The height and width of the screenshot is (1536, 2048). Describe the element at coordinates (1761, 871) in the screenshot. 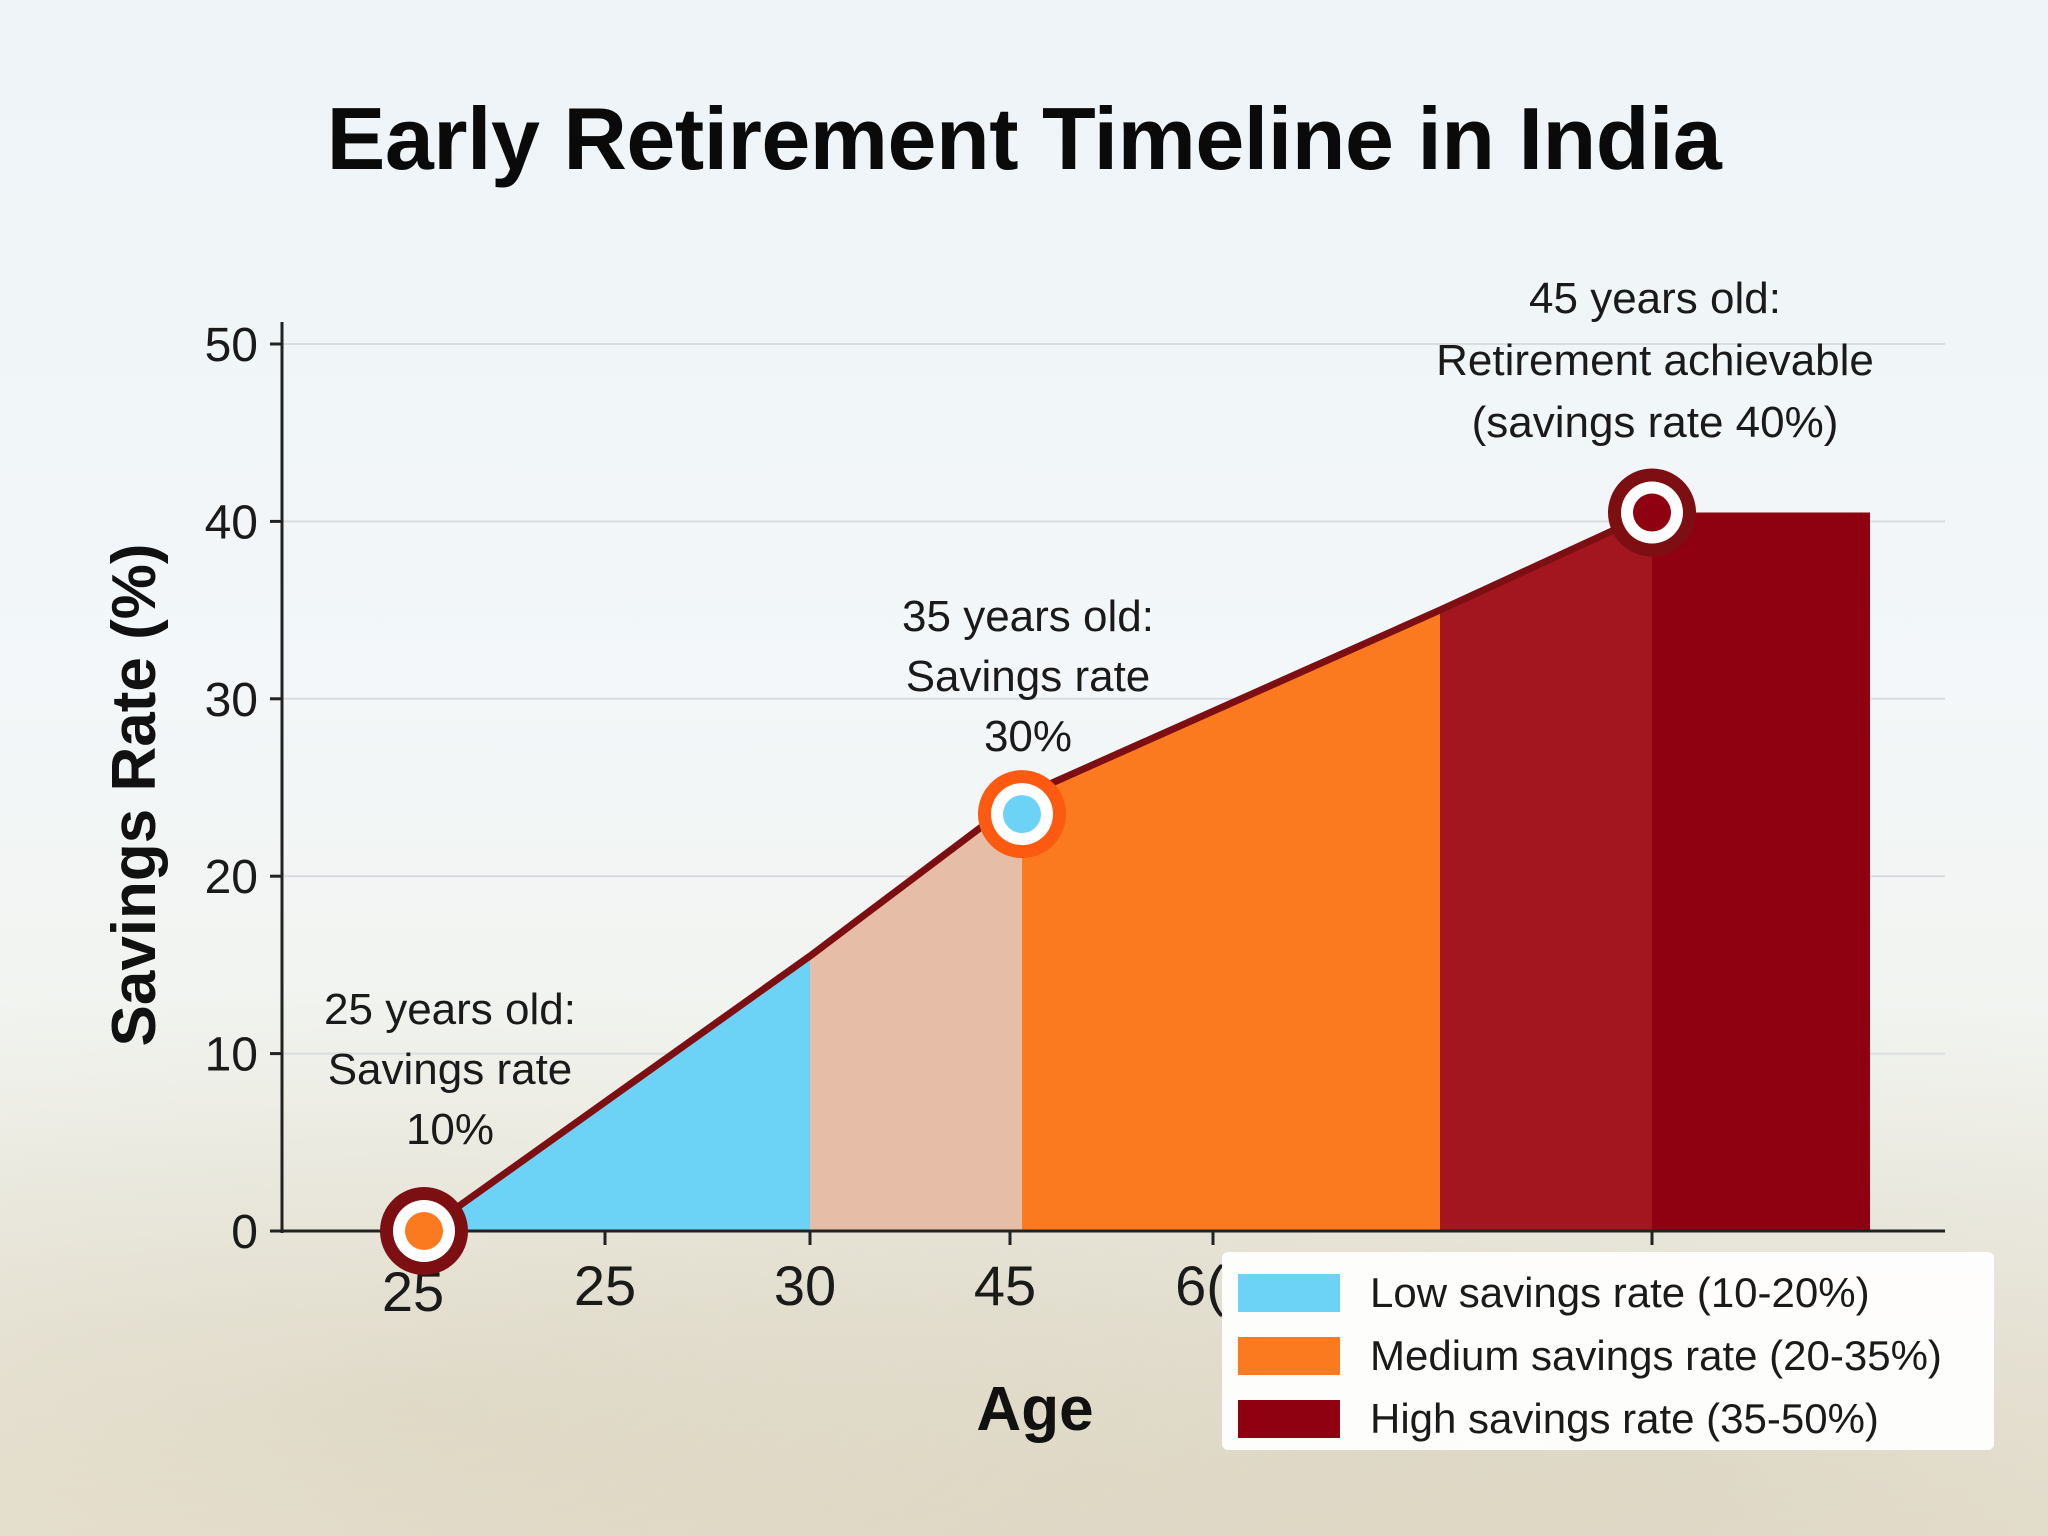

I see `area-high-savings` at that location.